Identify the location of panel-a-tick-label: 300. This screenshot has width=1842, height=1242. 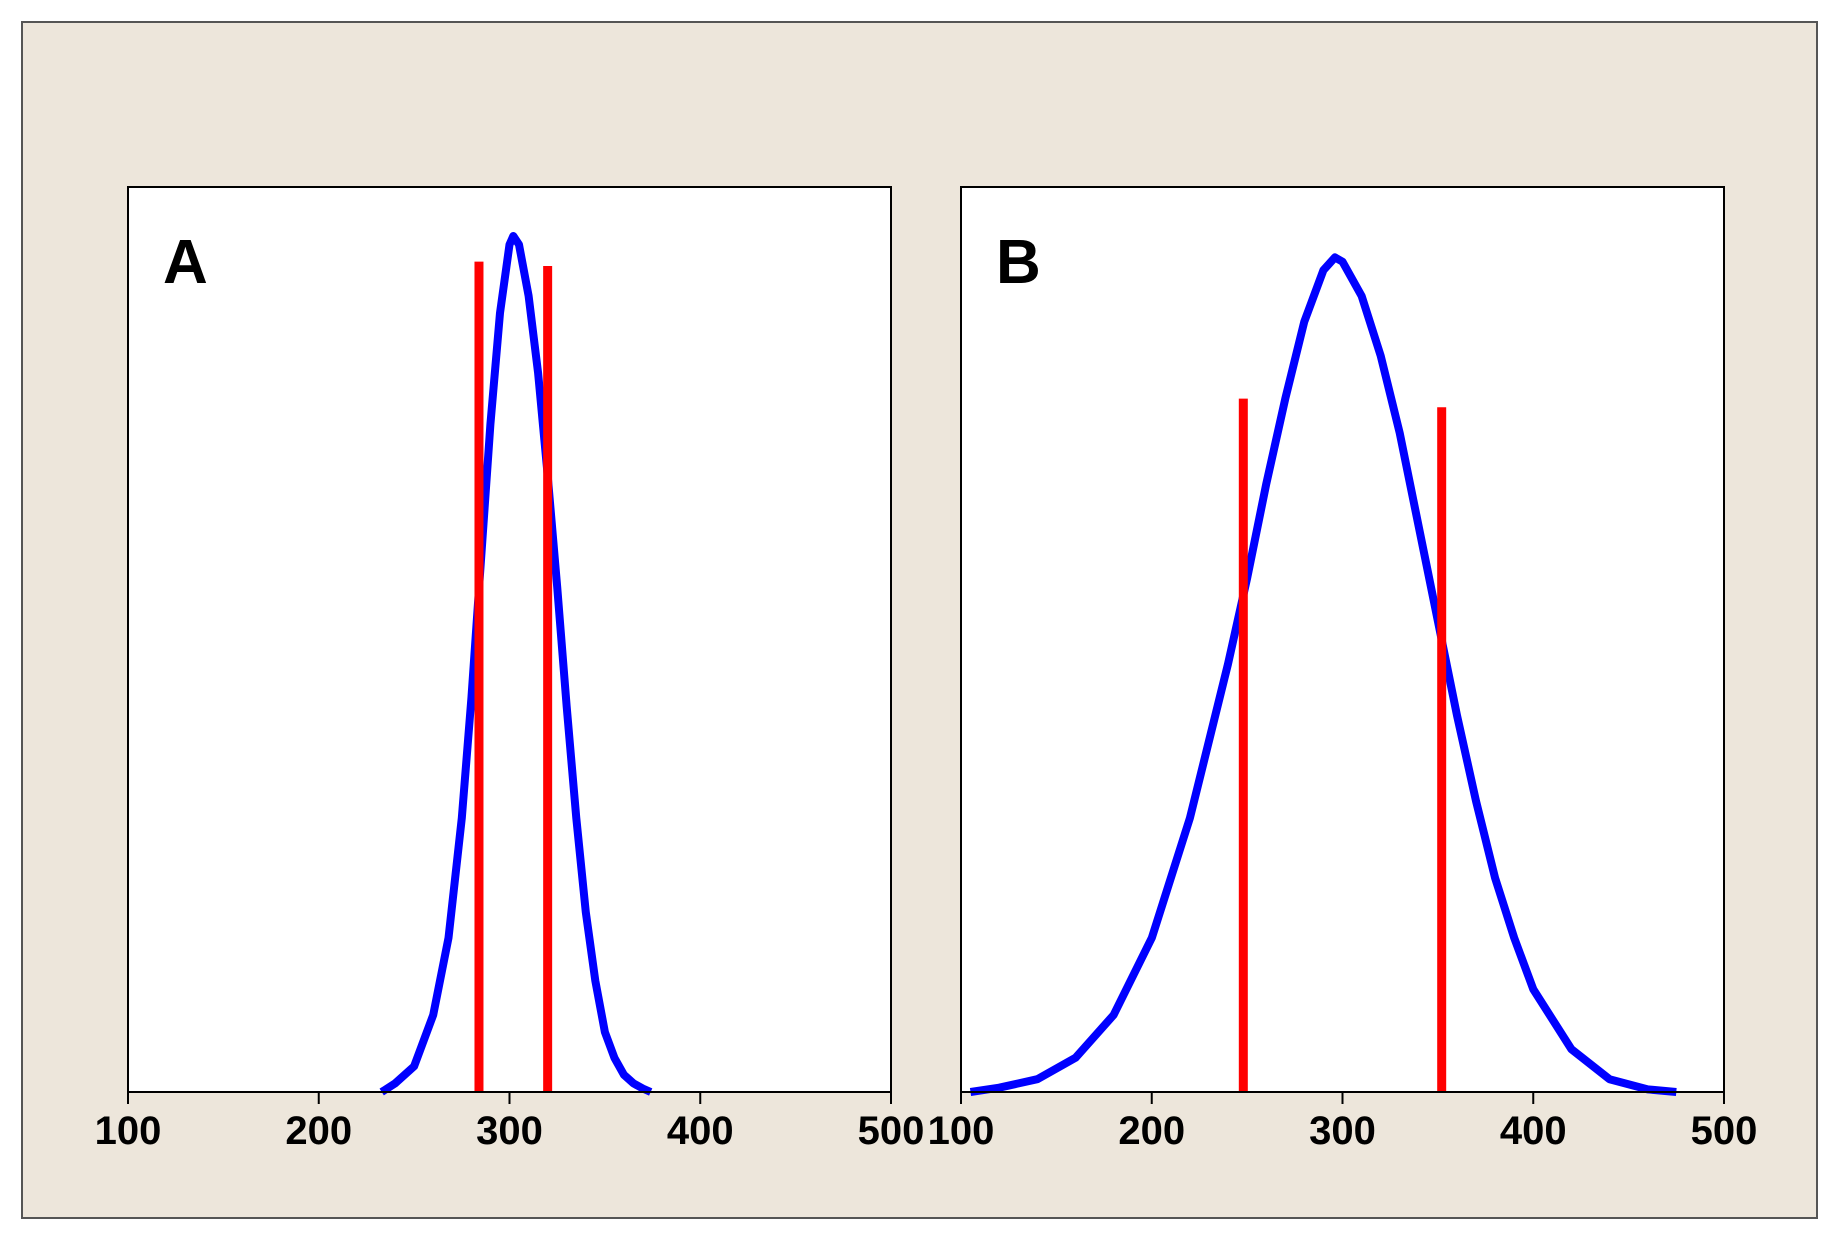
(509, 1131).